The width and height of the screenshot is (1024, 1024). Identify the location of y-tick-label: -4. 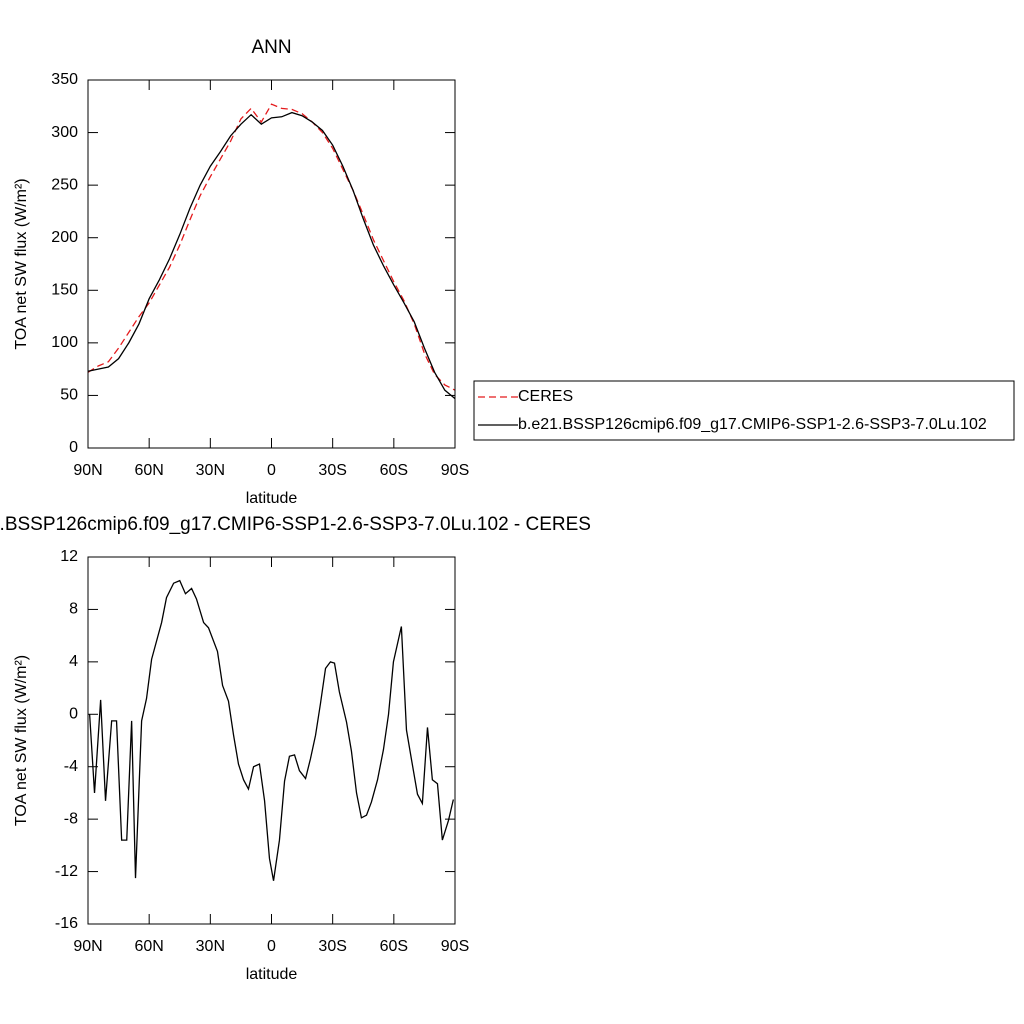
(71, 766).